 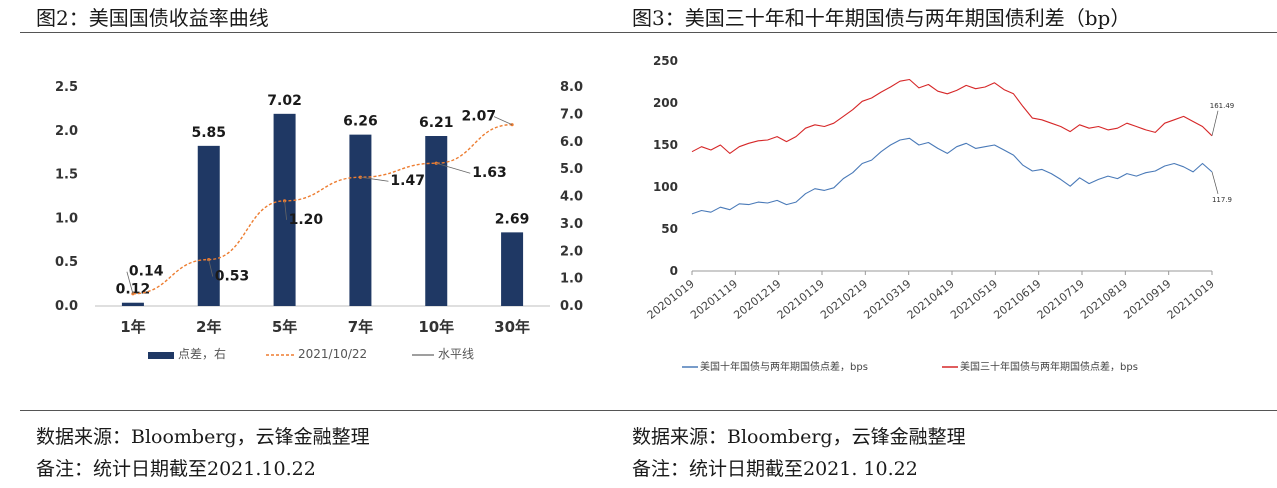 What do you see at coordinates (844, 299) in the screenshot?
I see `x-tick-label: 20210219` at bounding box center [844, 299].